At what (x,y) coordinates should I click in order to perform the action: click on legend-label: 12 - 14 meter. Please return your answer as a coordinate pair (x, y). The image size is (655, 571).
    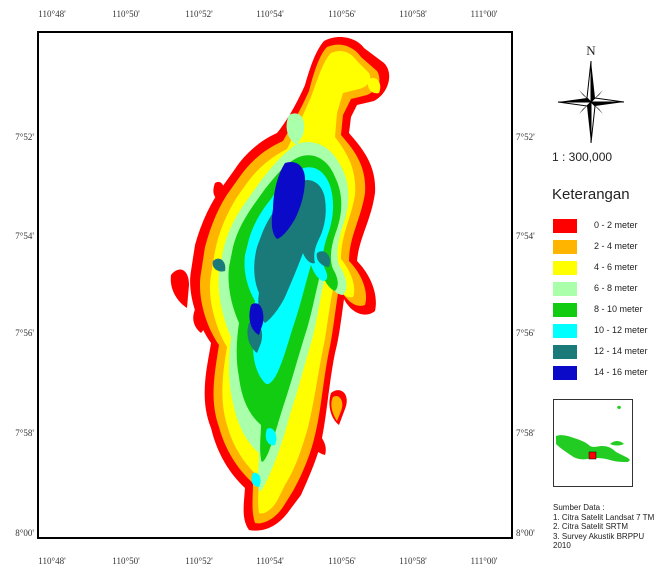
    Looking at the image, I should click on (621, 351).